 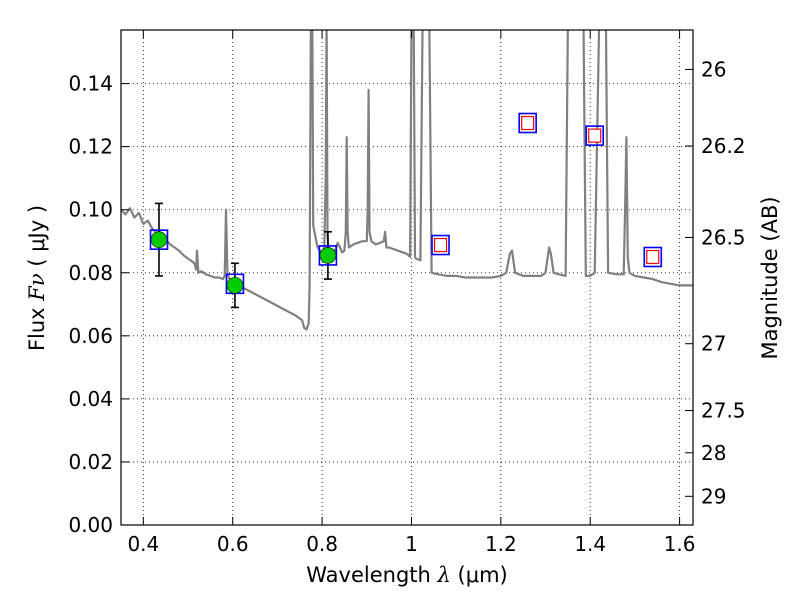 I want to click on y2-tick-label: 26.5, so click(x=723, y=237).